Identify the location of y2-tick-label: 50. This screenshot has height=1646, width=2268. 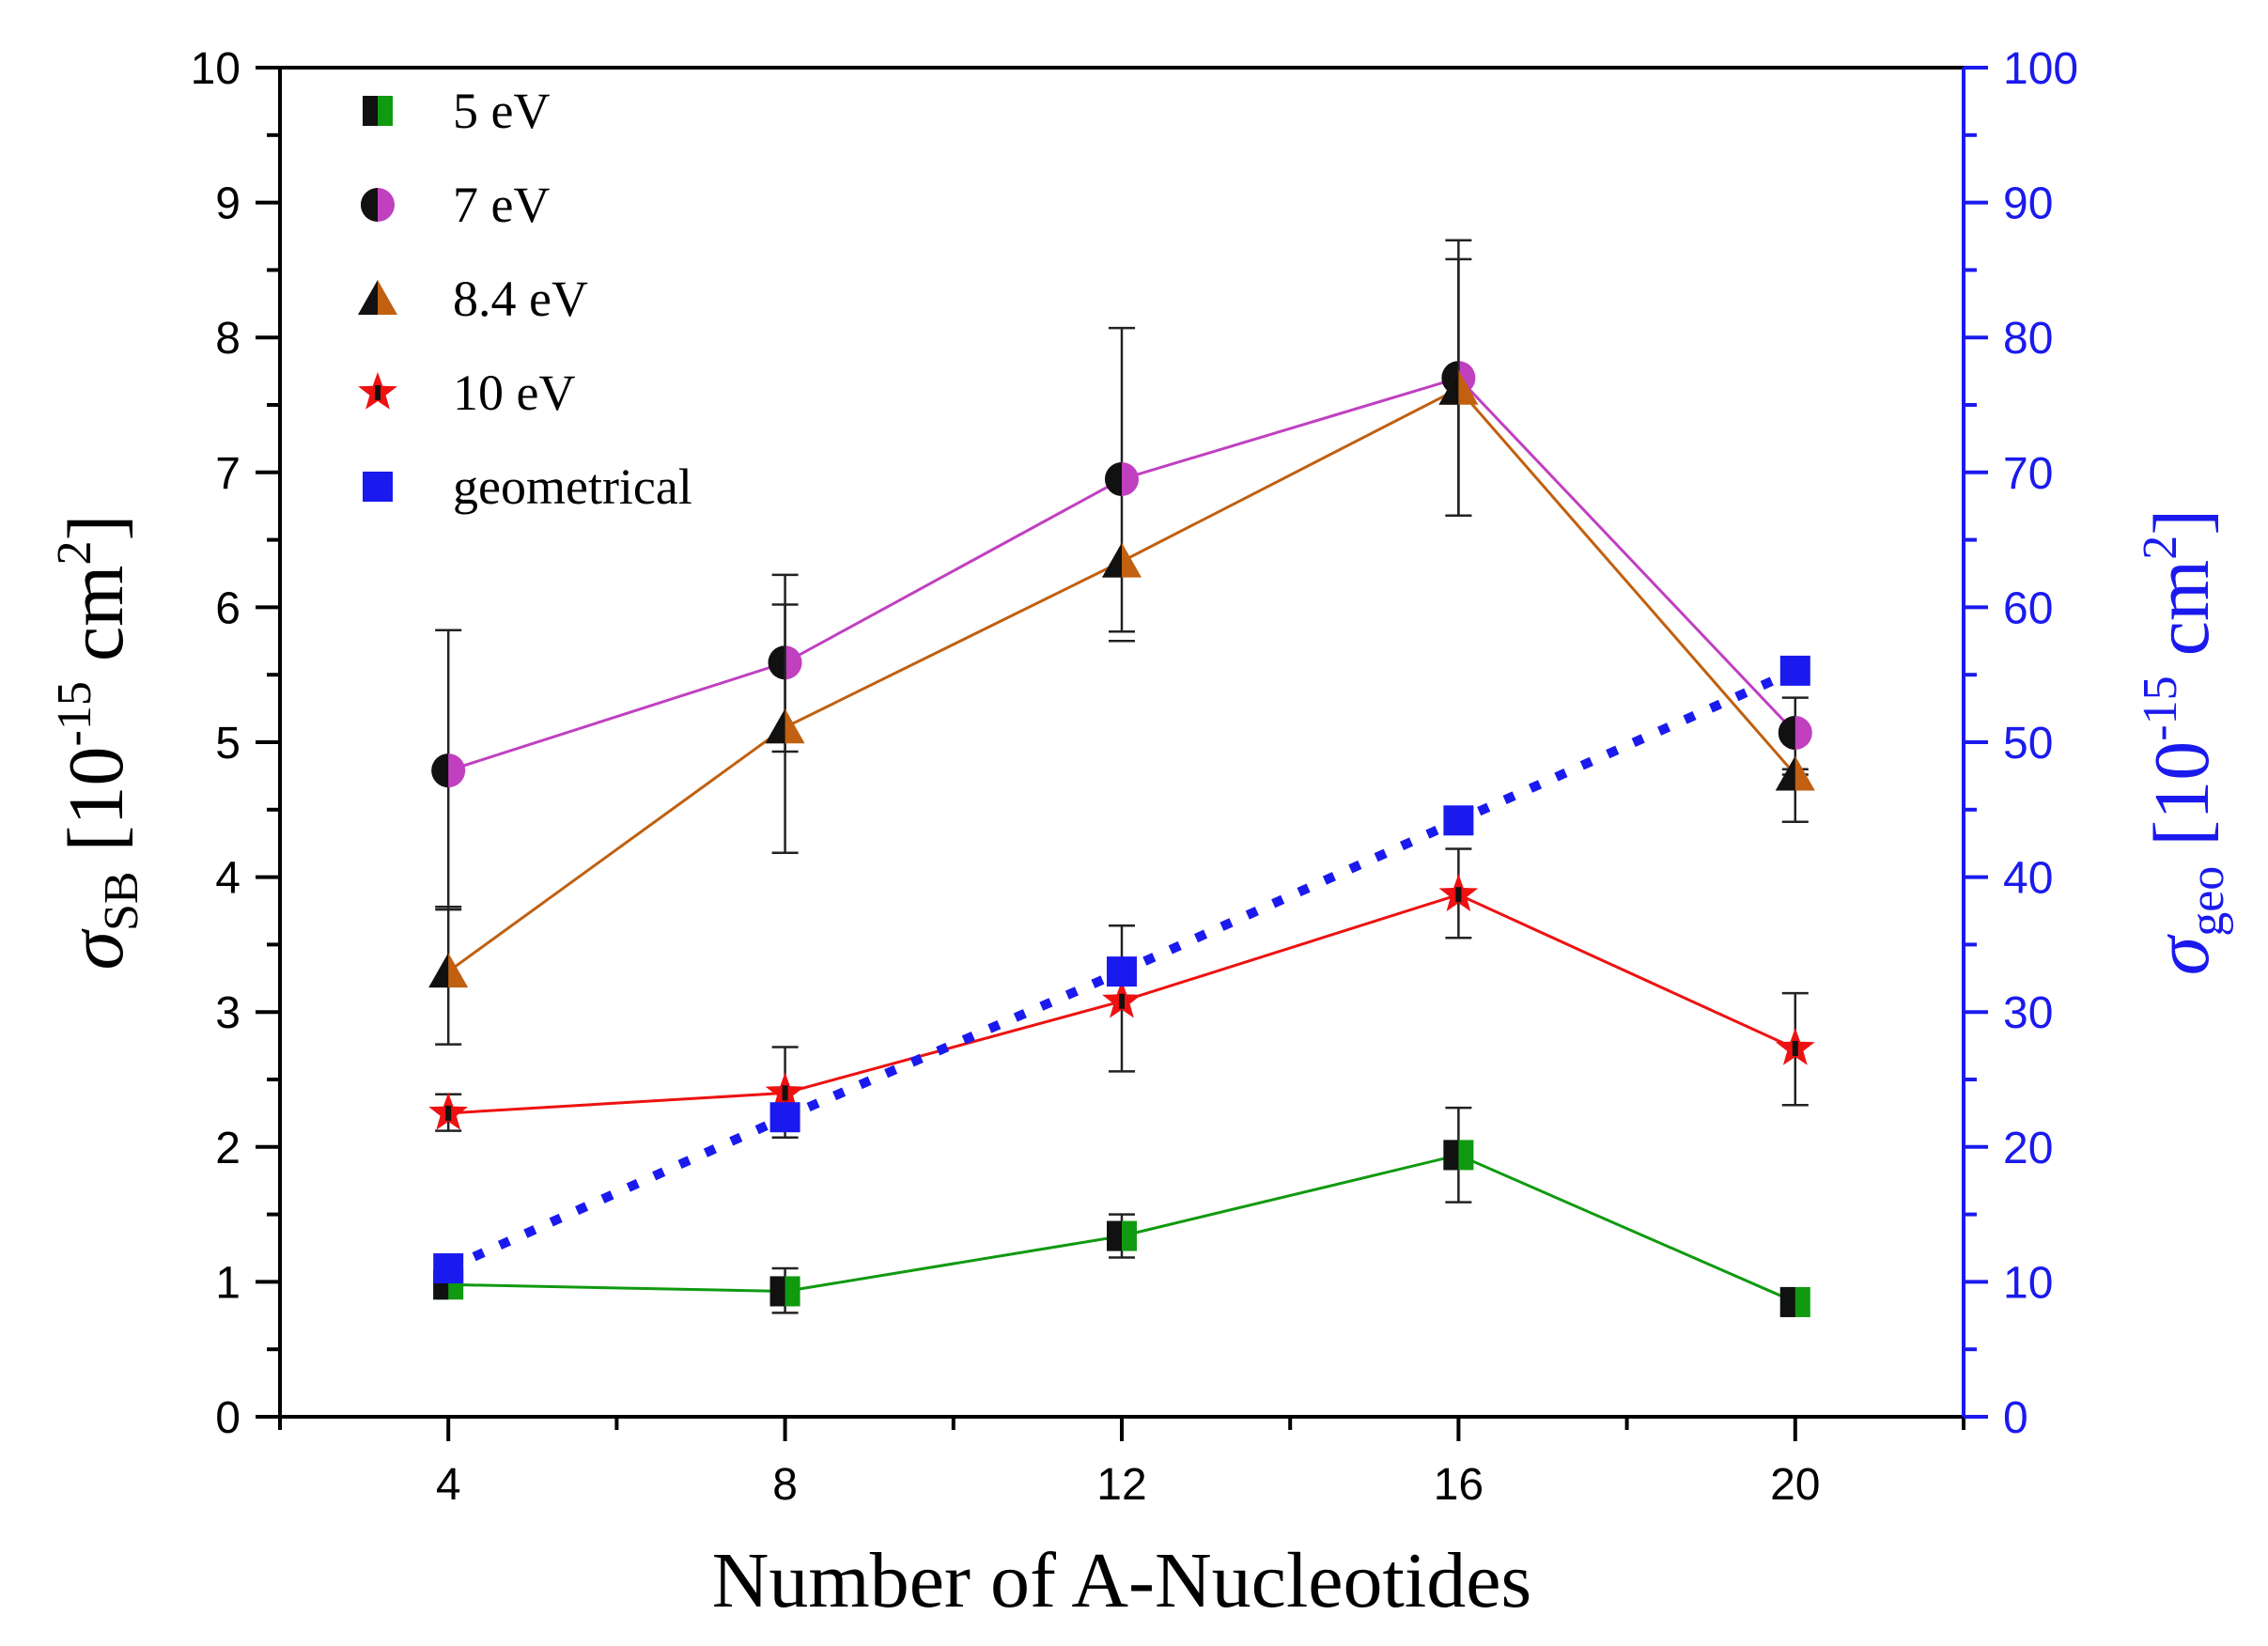
(2028, 744).